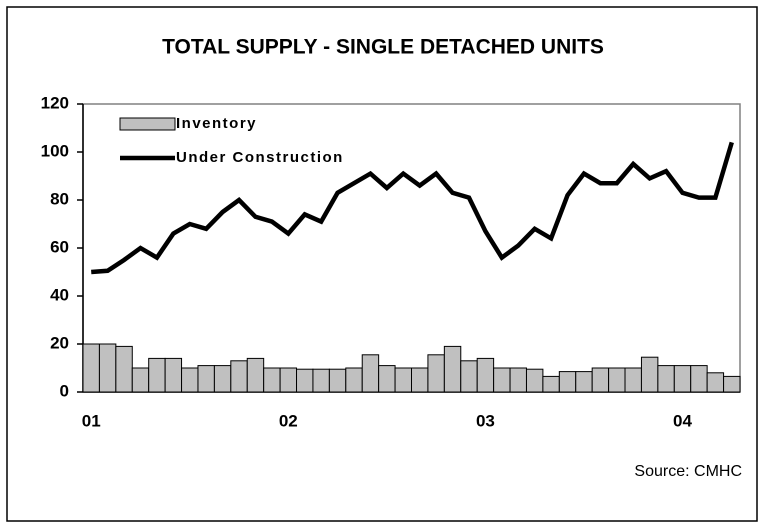 The image size is (765, 528). I want to click on y-tick-label: 60, so click(59, 246).